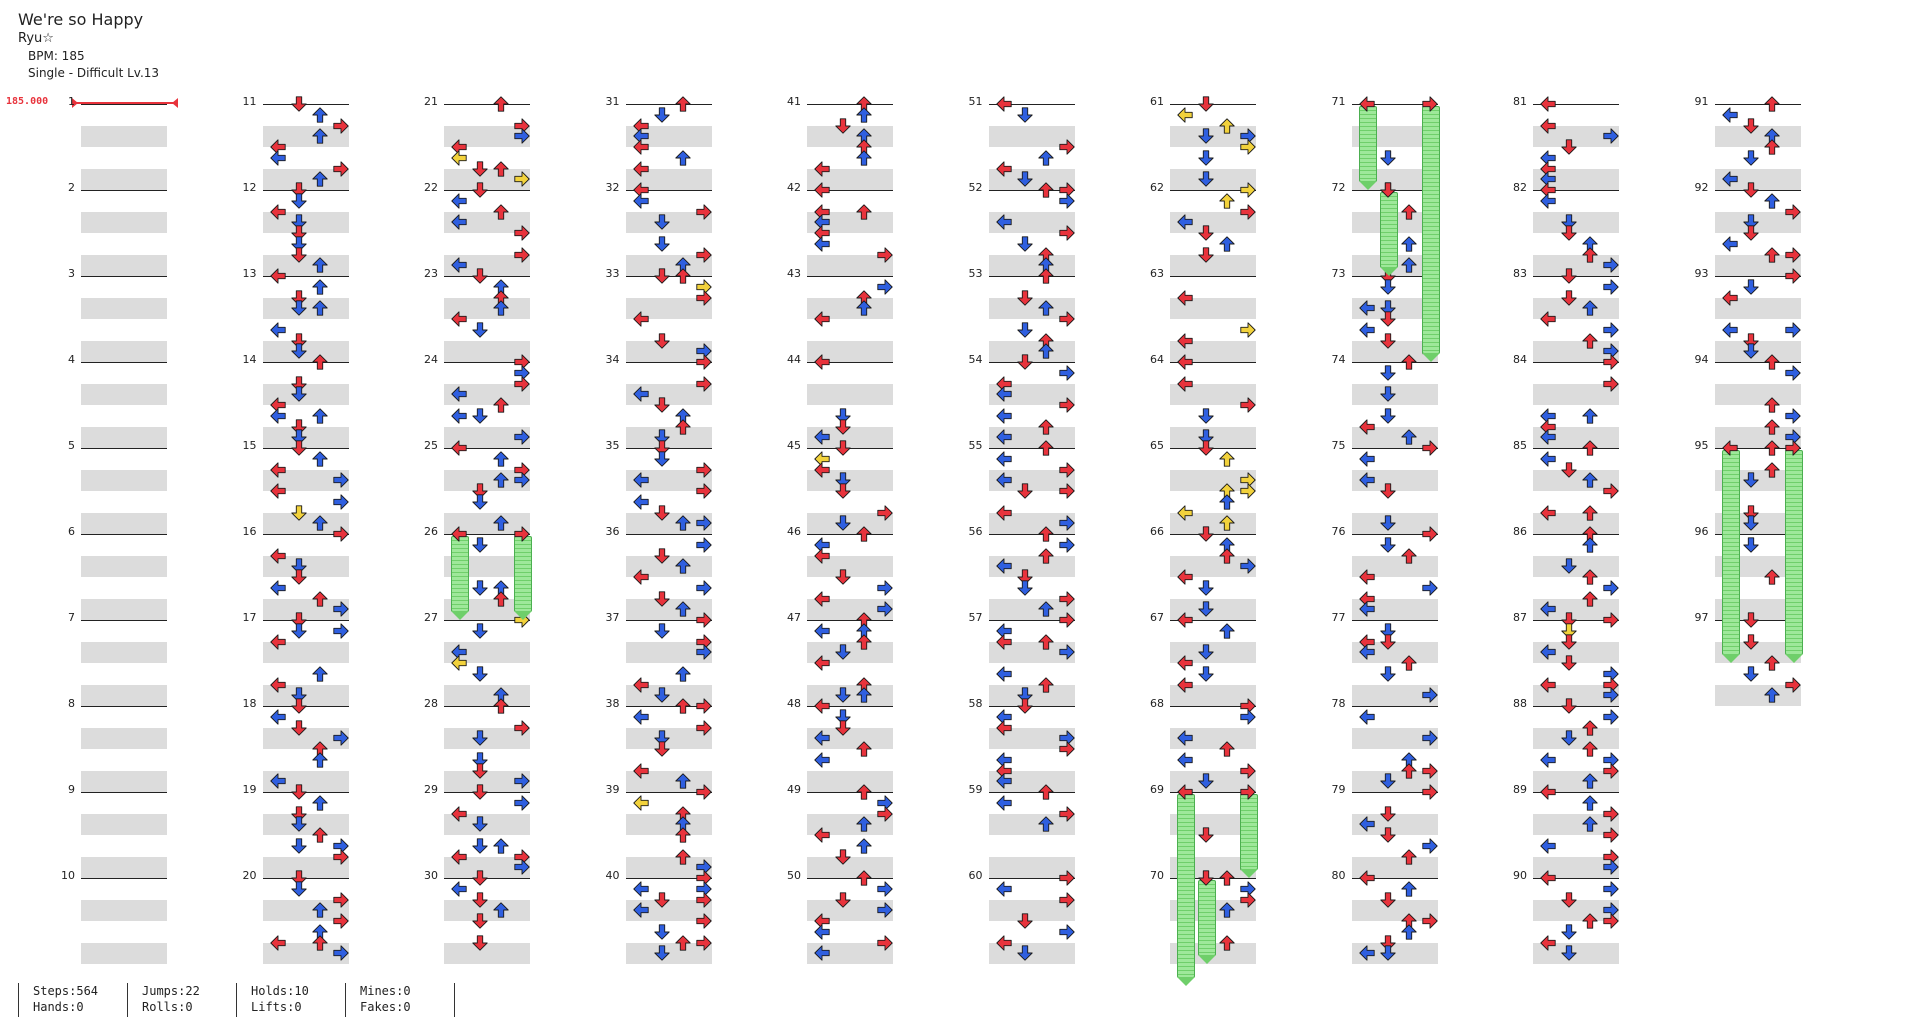  What do you see at coordinates (1207, 922) in the screenshot?
I see `hold-note` at bounding box center [1207, 922].